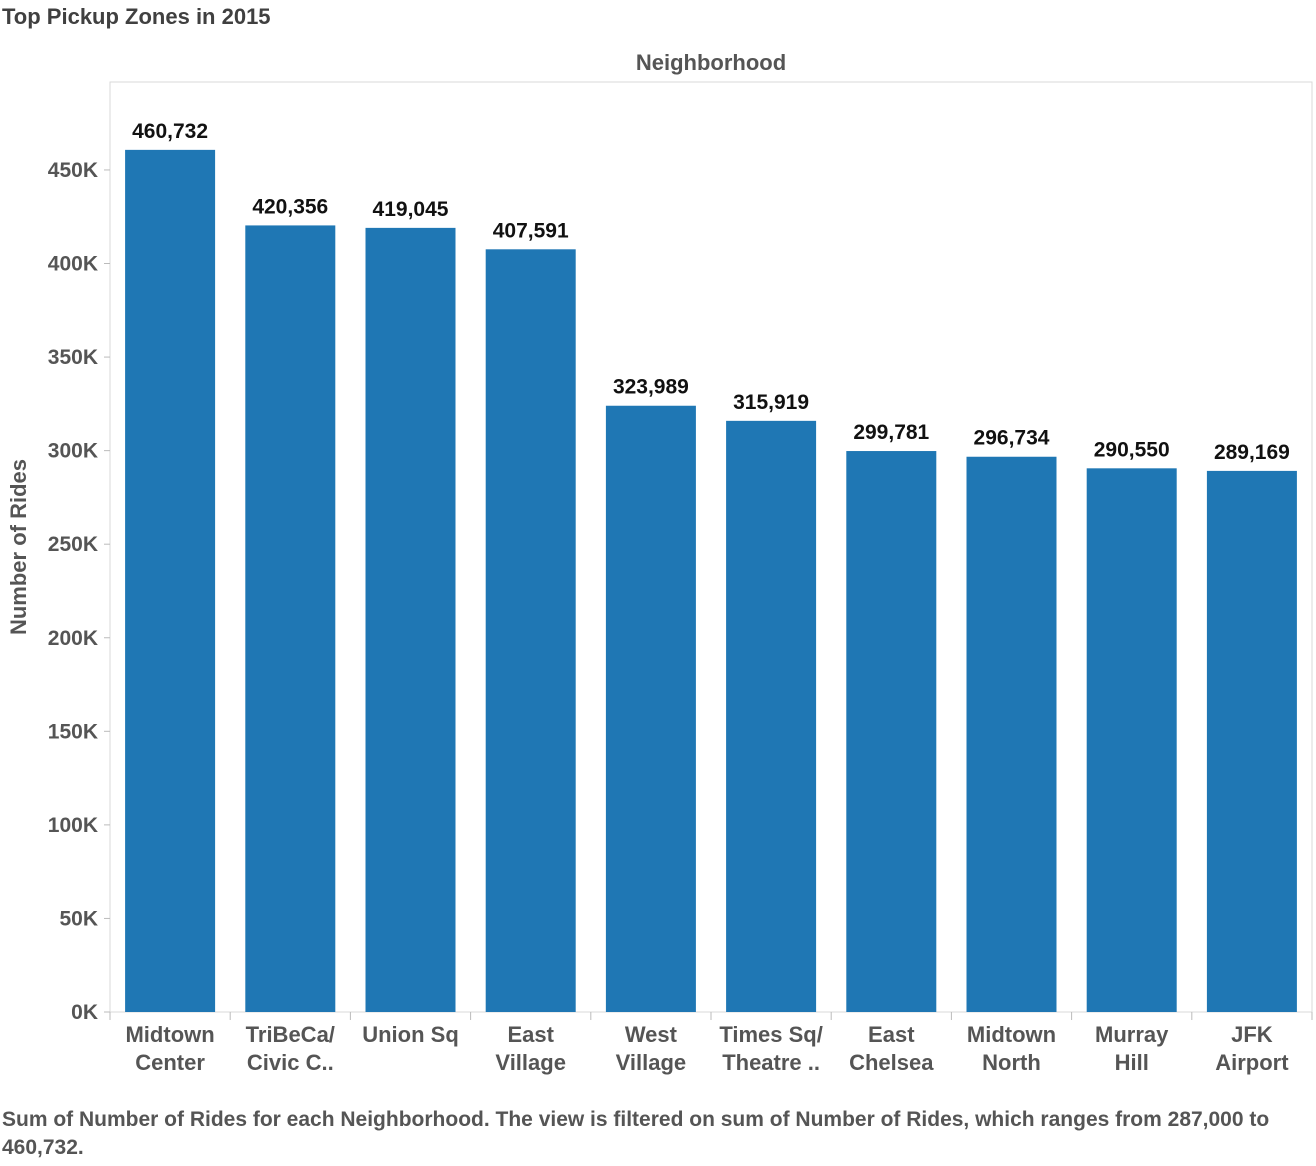 The image size is (1316, 1166). I want to click on y-tick-label: 0K, so click(84, 1012).